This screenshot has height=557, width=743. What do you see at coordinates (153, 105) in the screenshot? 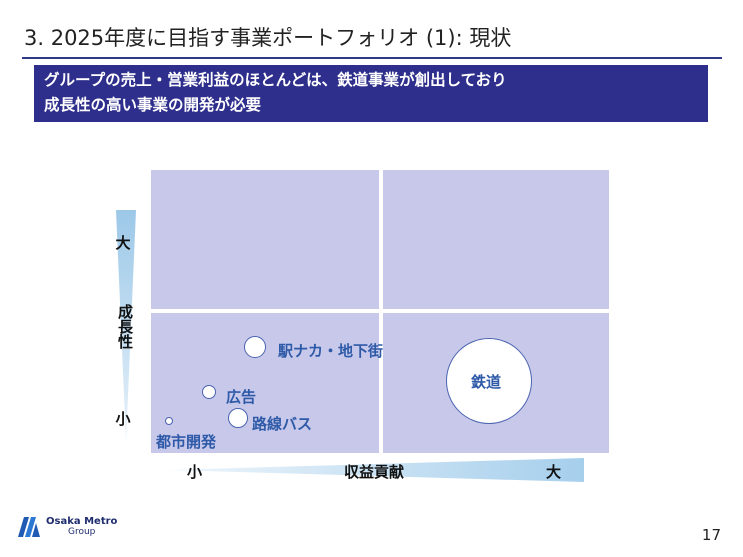
I see `banner-line-2: 成長性の高い事業の開発が必要` at bounding box center [153, 105].